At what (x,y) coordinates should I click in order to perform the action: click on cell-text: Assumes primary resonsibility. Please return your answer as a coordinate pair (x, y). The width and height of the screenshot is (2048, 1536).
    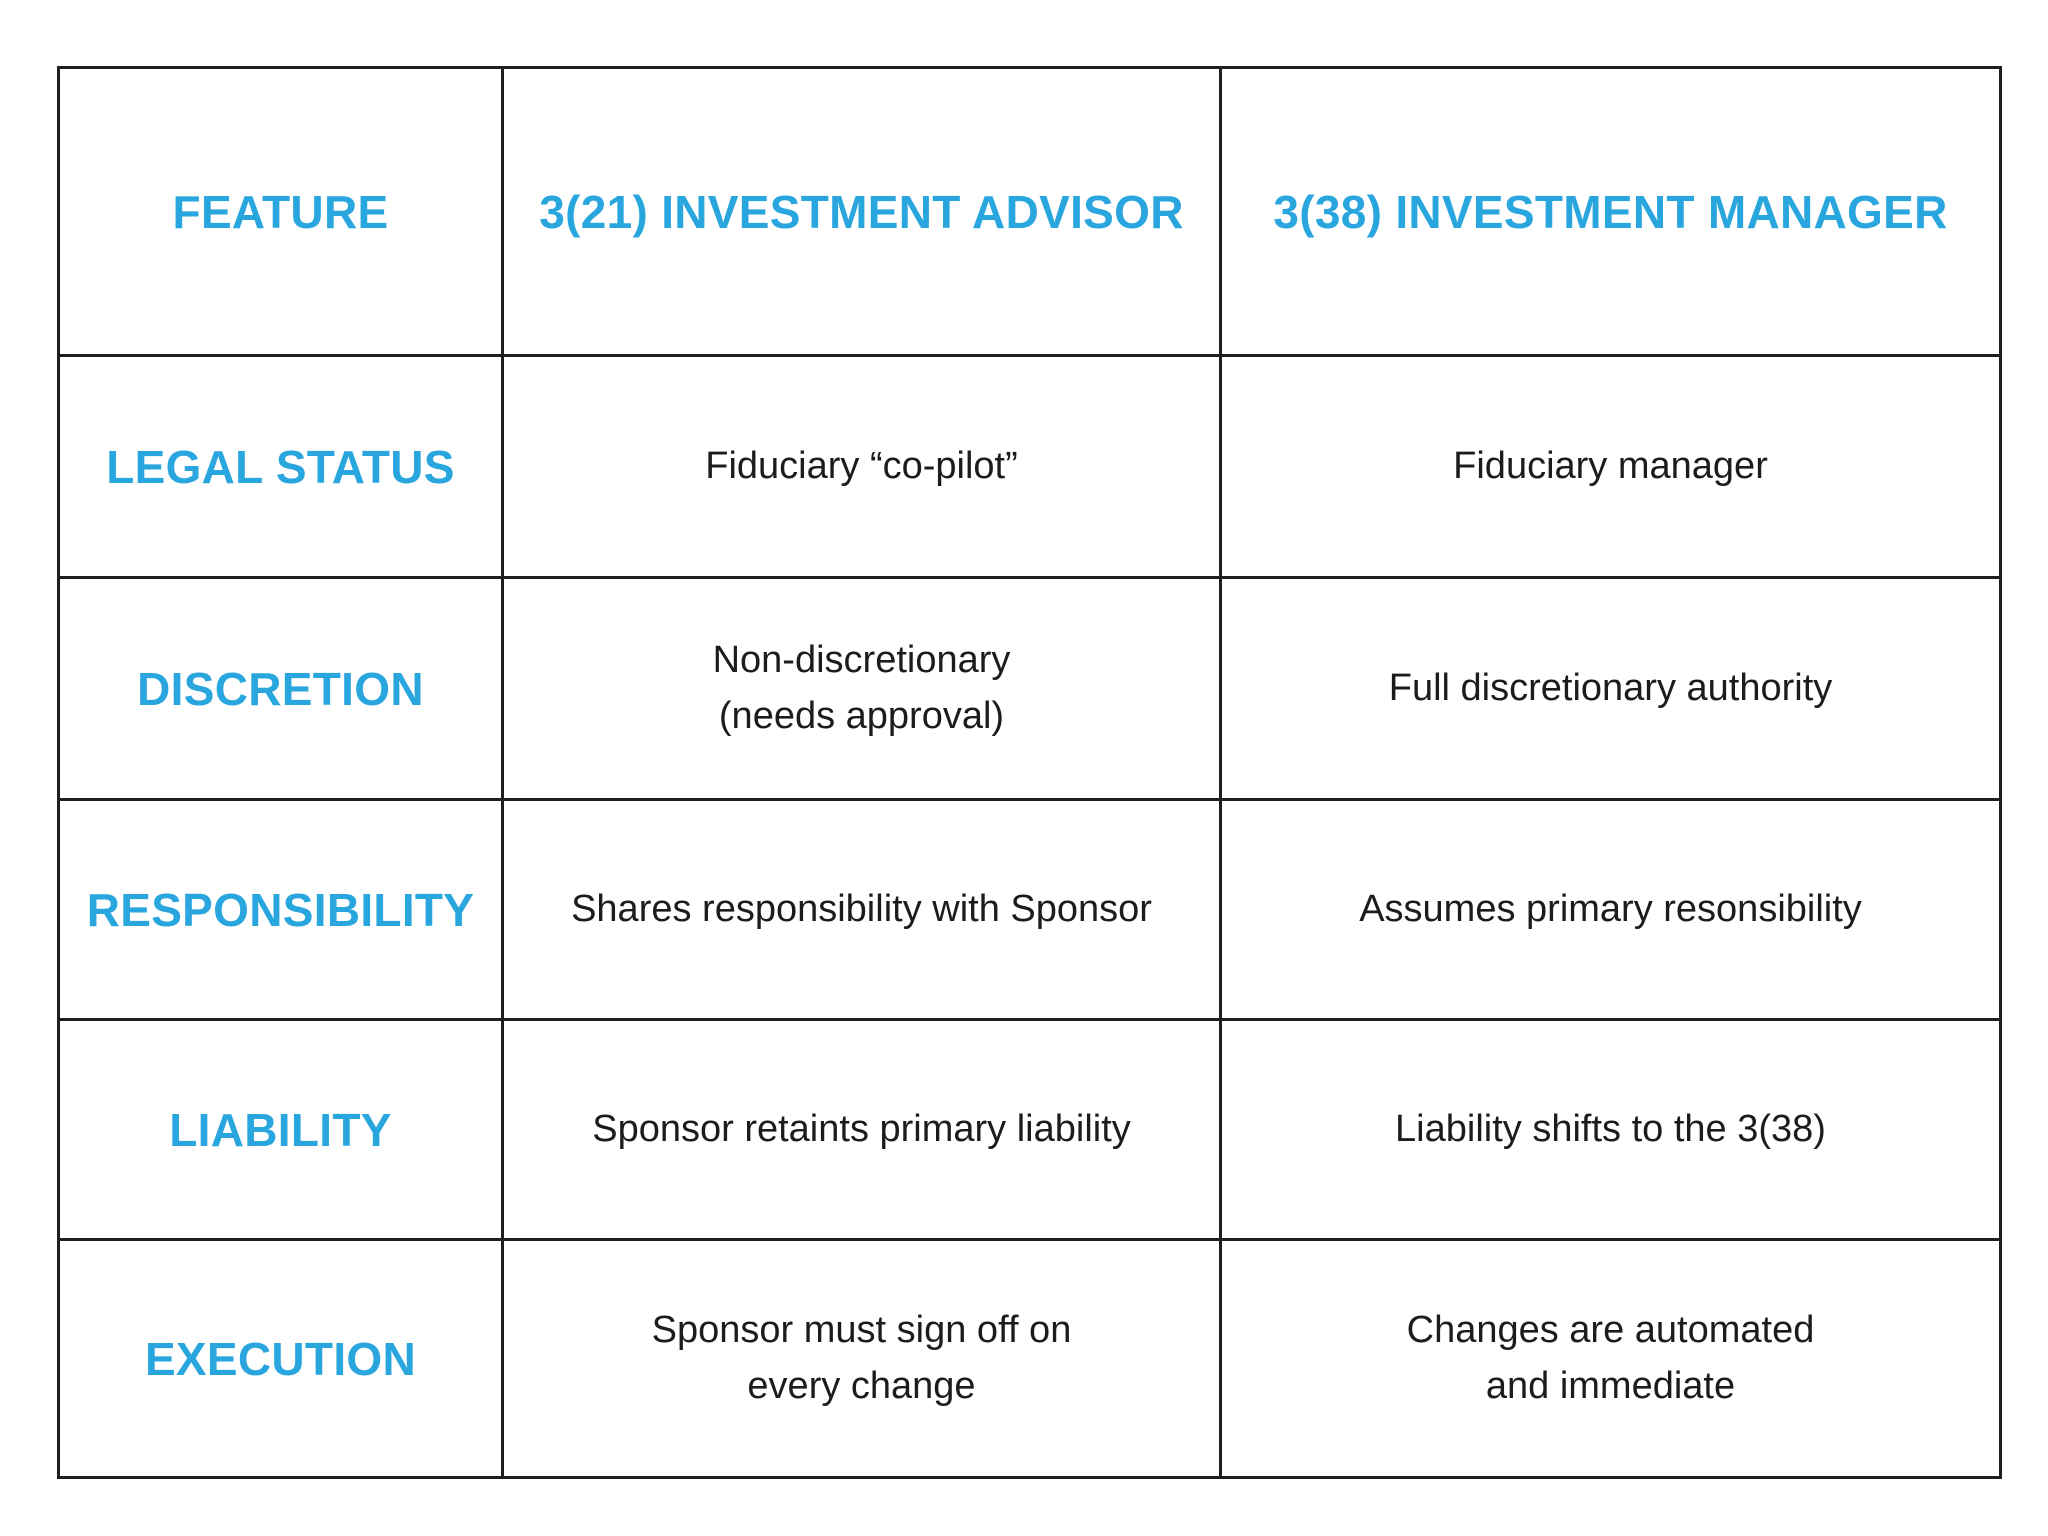
    Looking at the image, I should click on (1610, 908).